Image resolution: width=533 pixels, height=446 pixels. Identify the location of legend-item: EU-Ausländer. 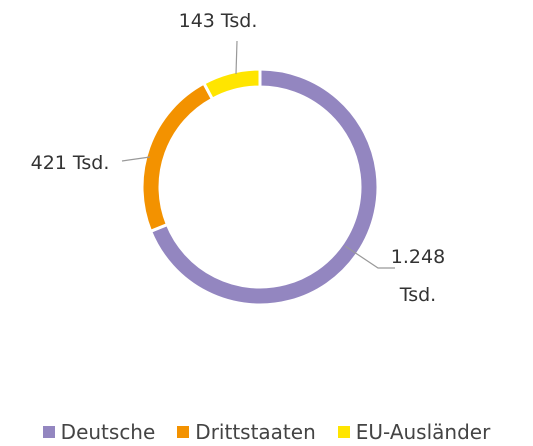
(414, 432).